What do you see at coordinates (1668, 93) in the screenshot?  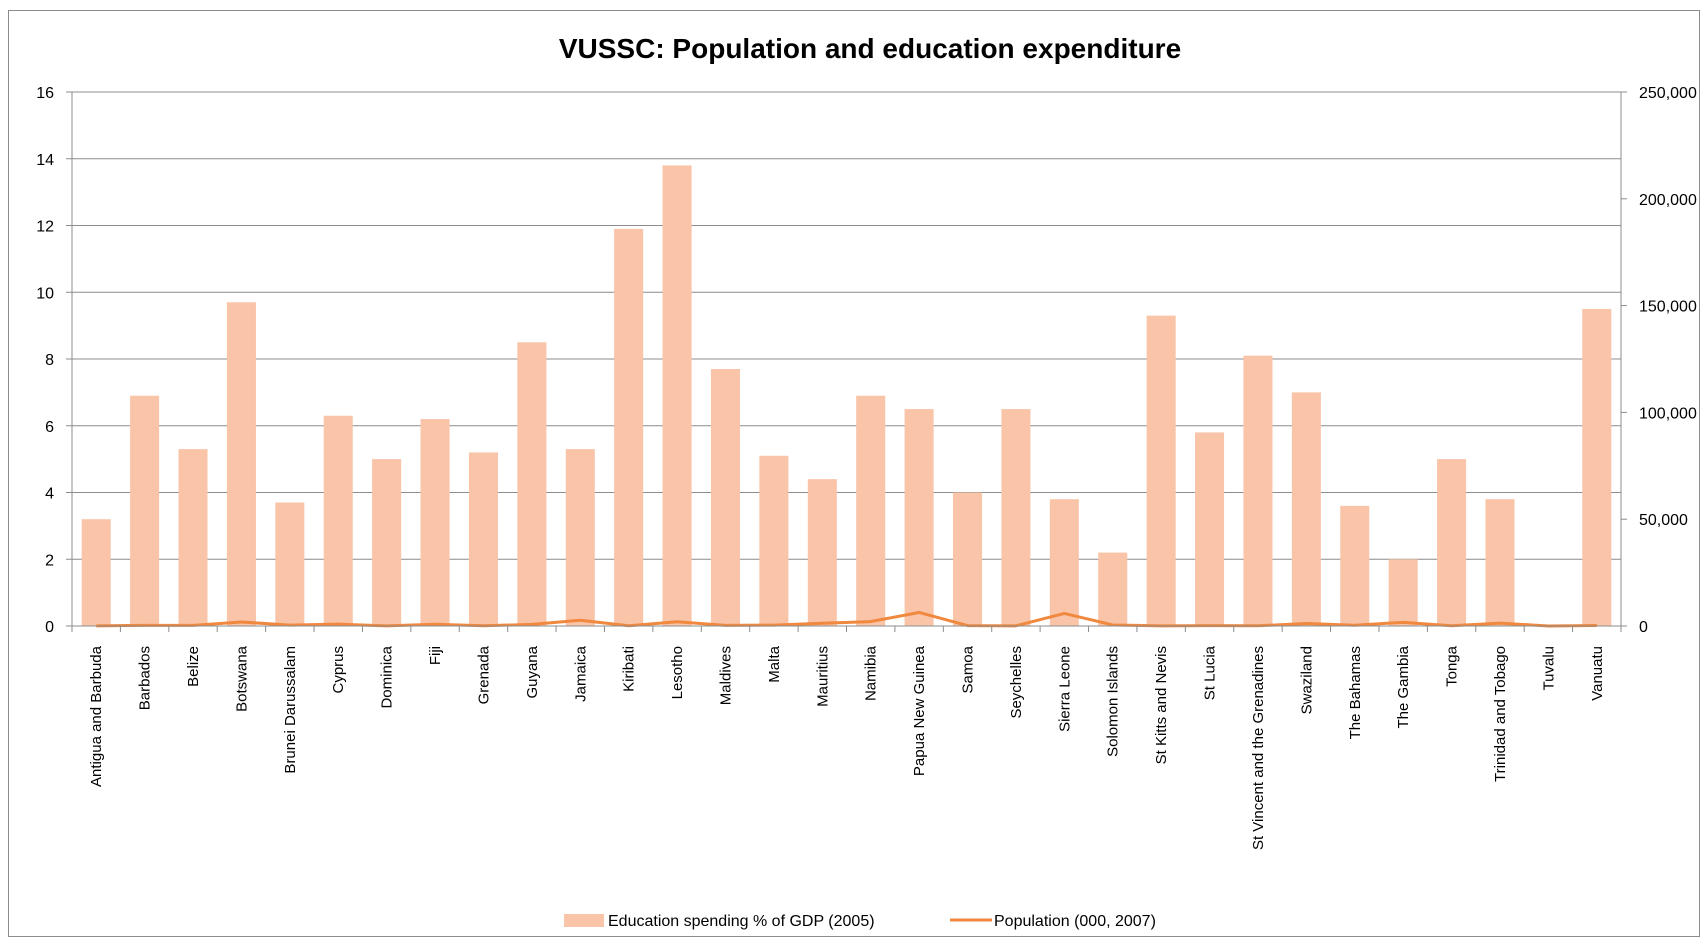 I see `right-tick-label: 250,000` at bounding box center [1668, 93].